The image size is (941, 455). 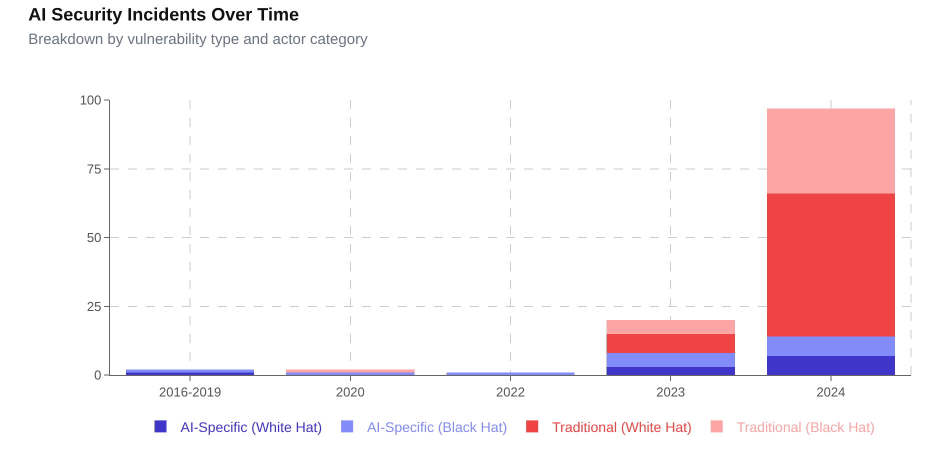 What do you see at coordinates (805, 426) in the screenshot?
I see `legend-label: Traditional (Black Hat)` at bounding box center [805, 426].